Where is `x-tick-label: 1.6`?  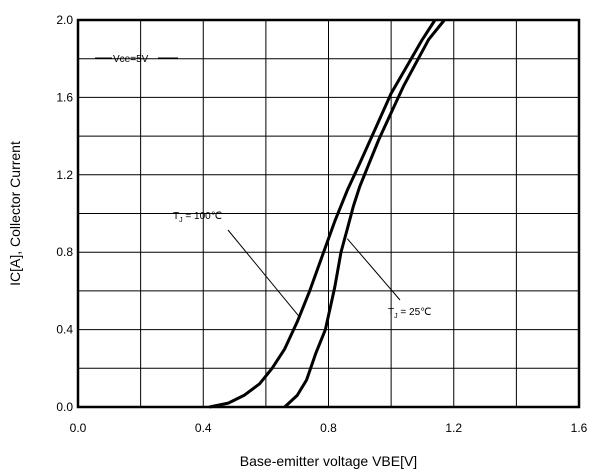
x-tick-label: 1.6 is located at coordinates (579, 428).